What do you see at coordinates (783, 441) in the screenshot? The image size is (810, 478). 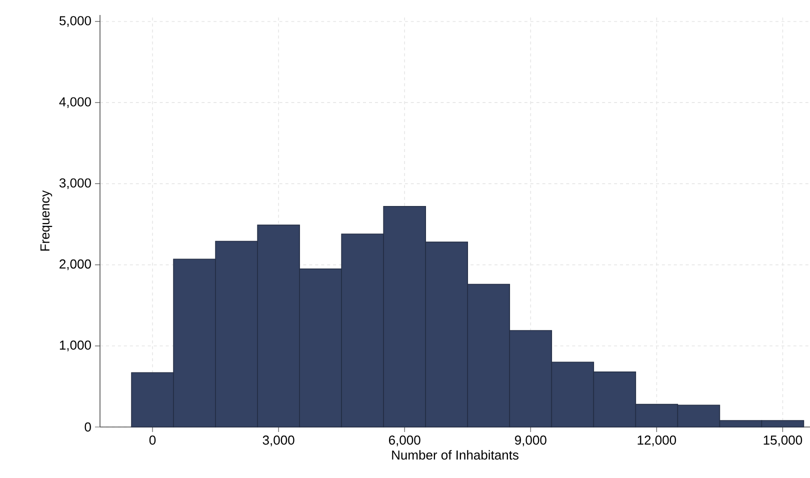 I see `x-tick-label: 15,000` at bounding box center [783, 441].